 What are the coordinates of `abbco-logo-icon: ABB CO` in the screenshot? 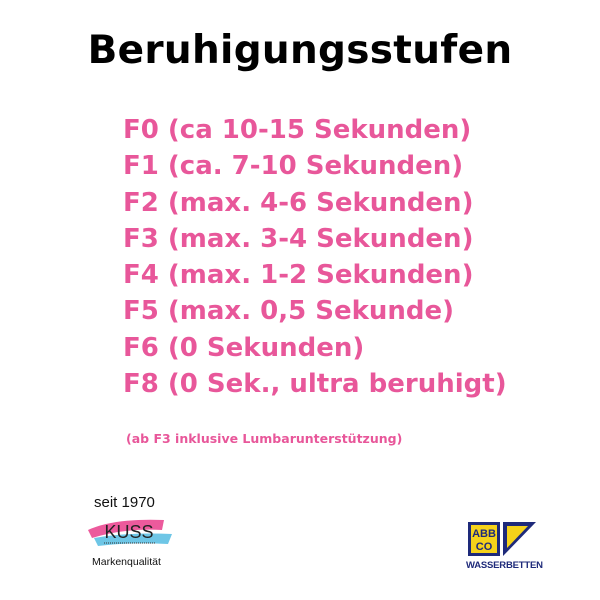 It's located at (502, 539).